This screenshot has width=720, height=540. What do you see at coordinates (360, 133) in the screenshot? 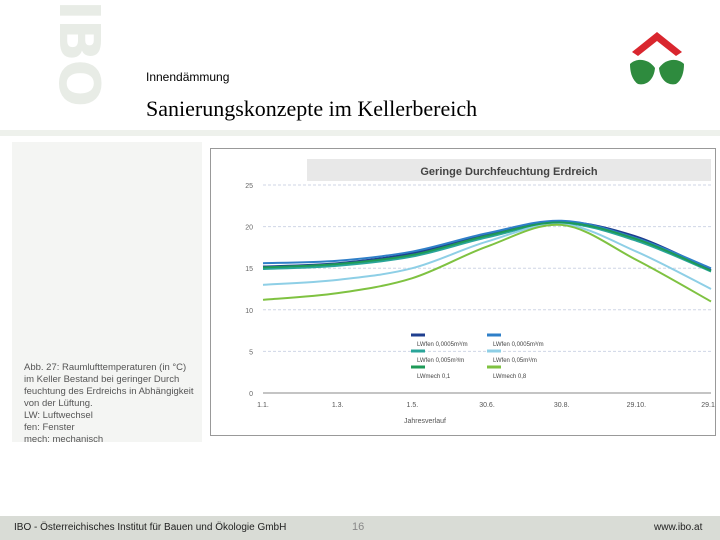
I see `header-divider` at bounding box center [360, 133].